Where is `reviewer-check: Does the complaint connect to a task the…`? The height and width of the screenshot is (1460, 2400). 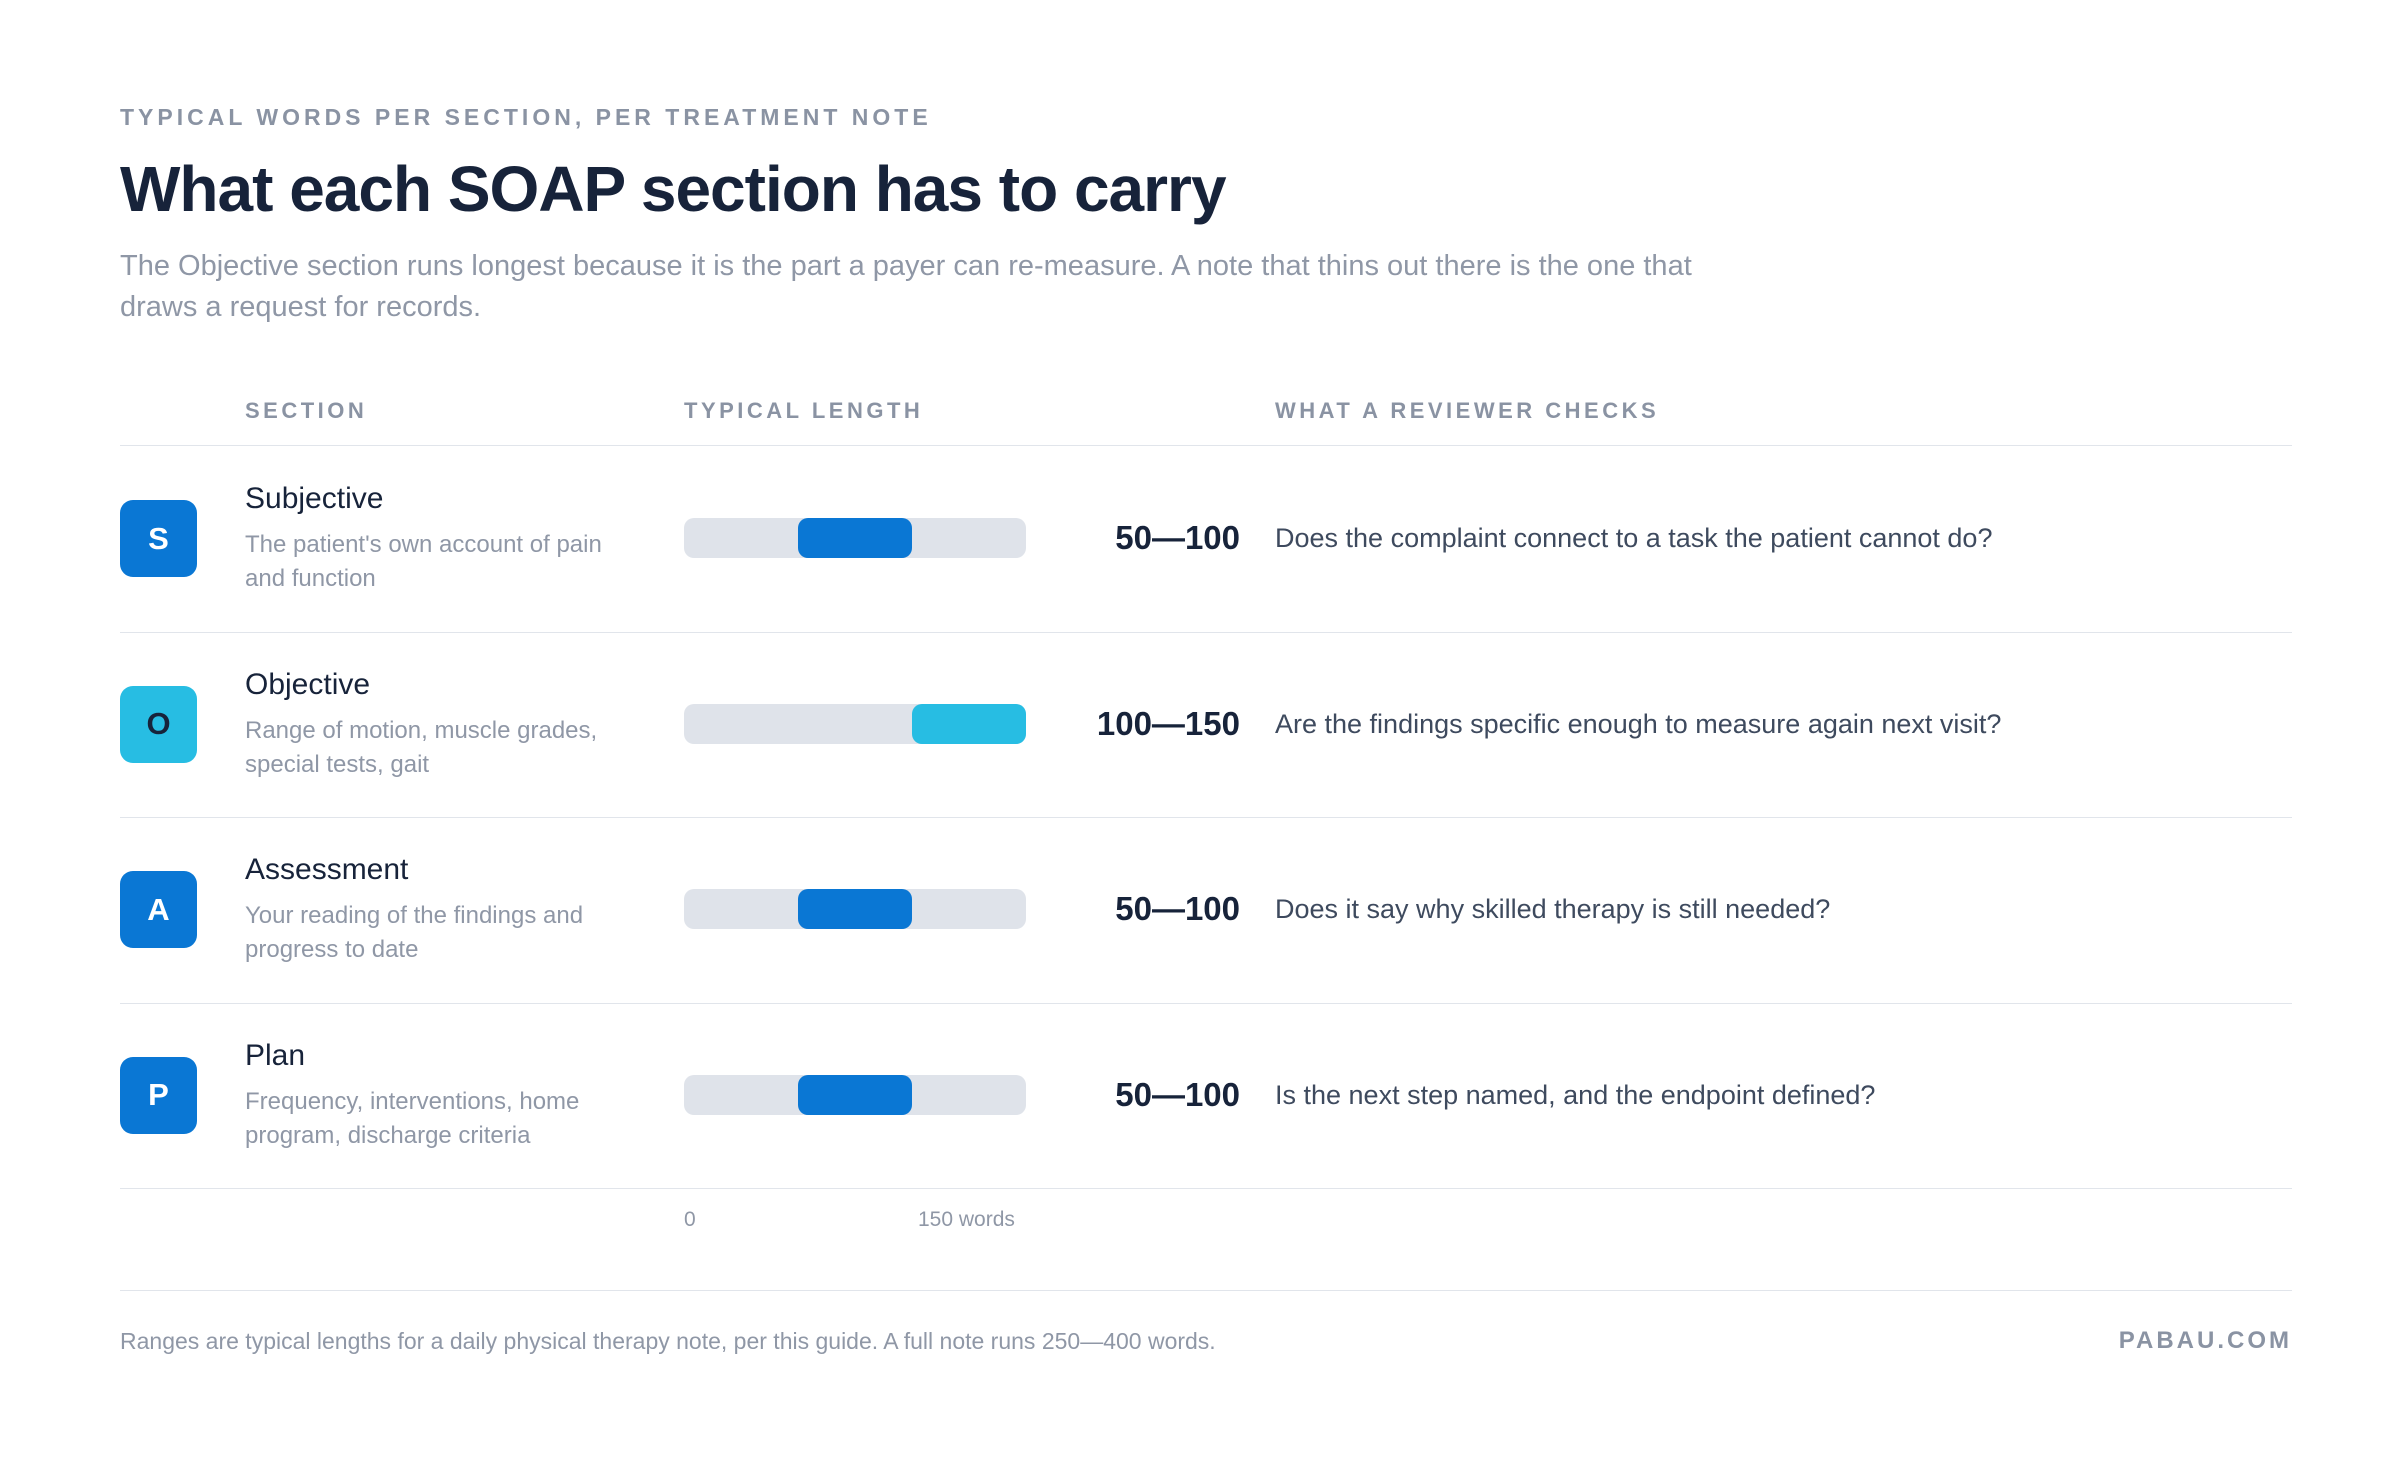 reviewer-check: Does the complaint connect to a task the… is located at coordinates (1634, 538).